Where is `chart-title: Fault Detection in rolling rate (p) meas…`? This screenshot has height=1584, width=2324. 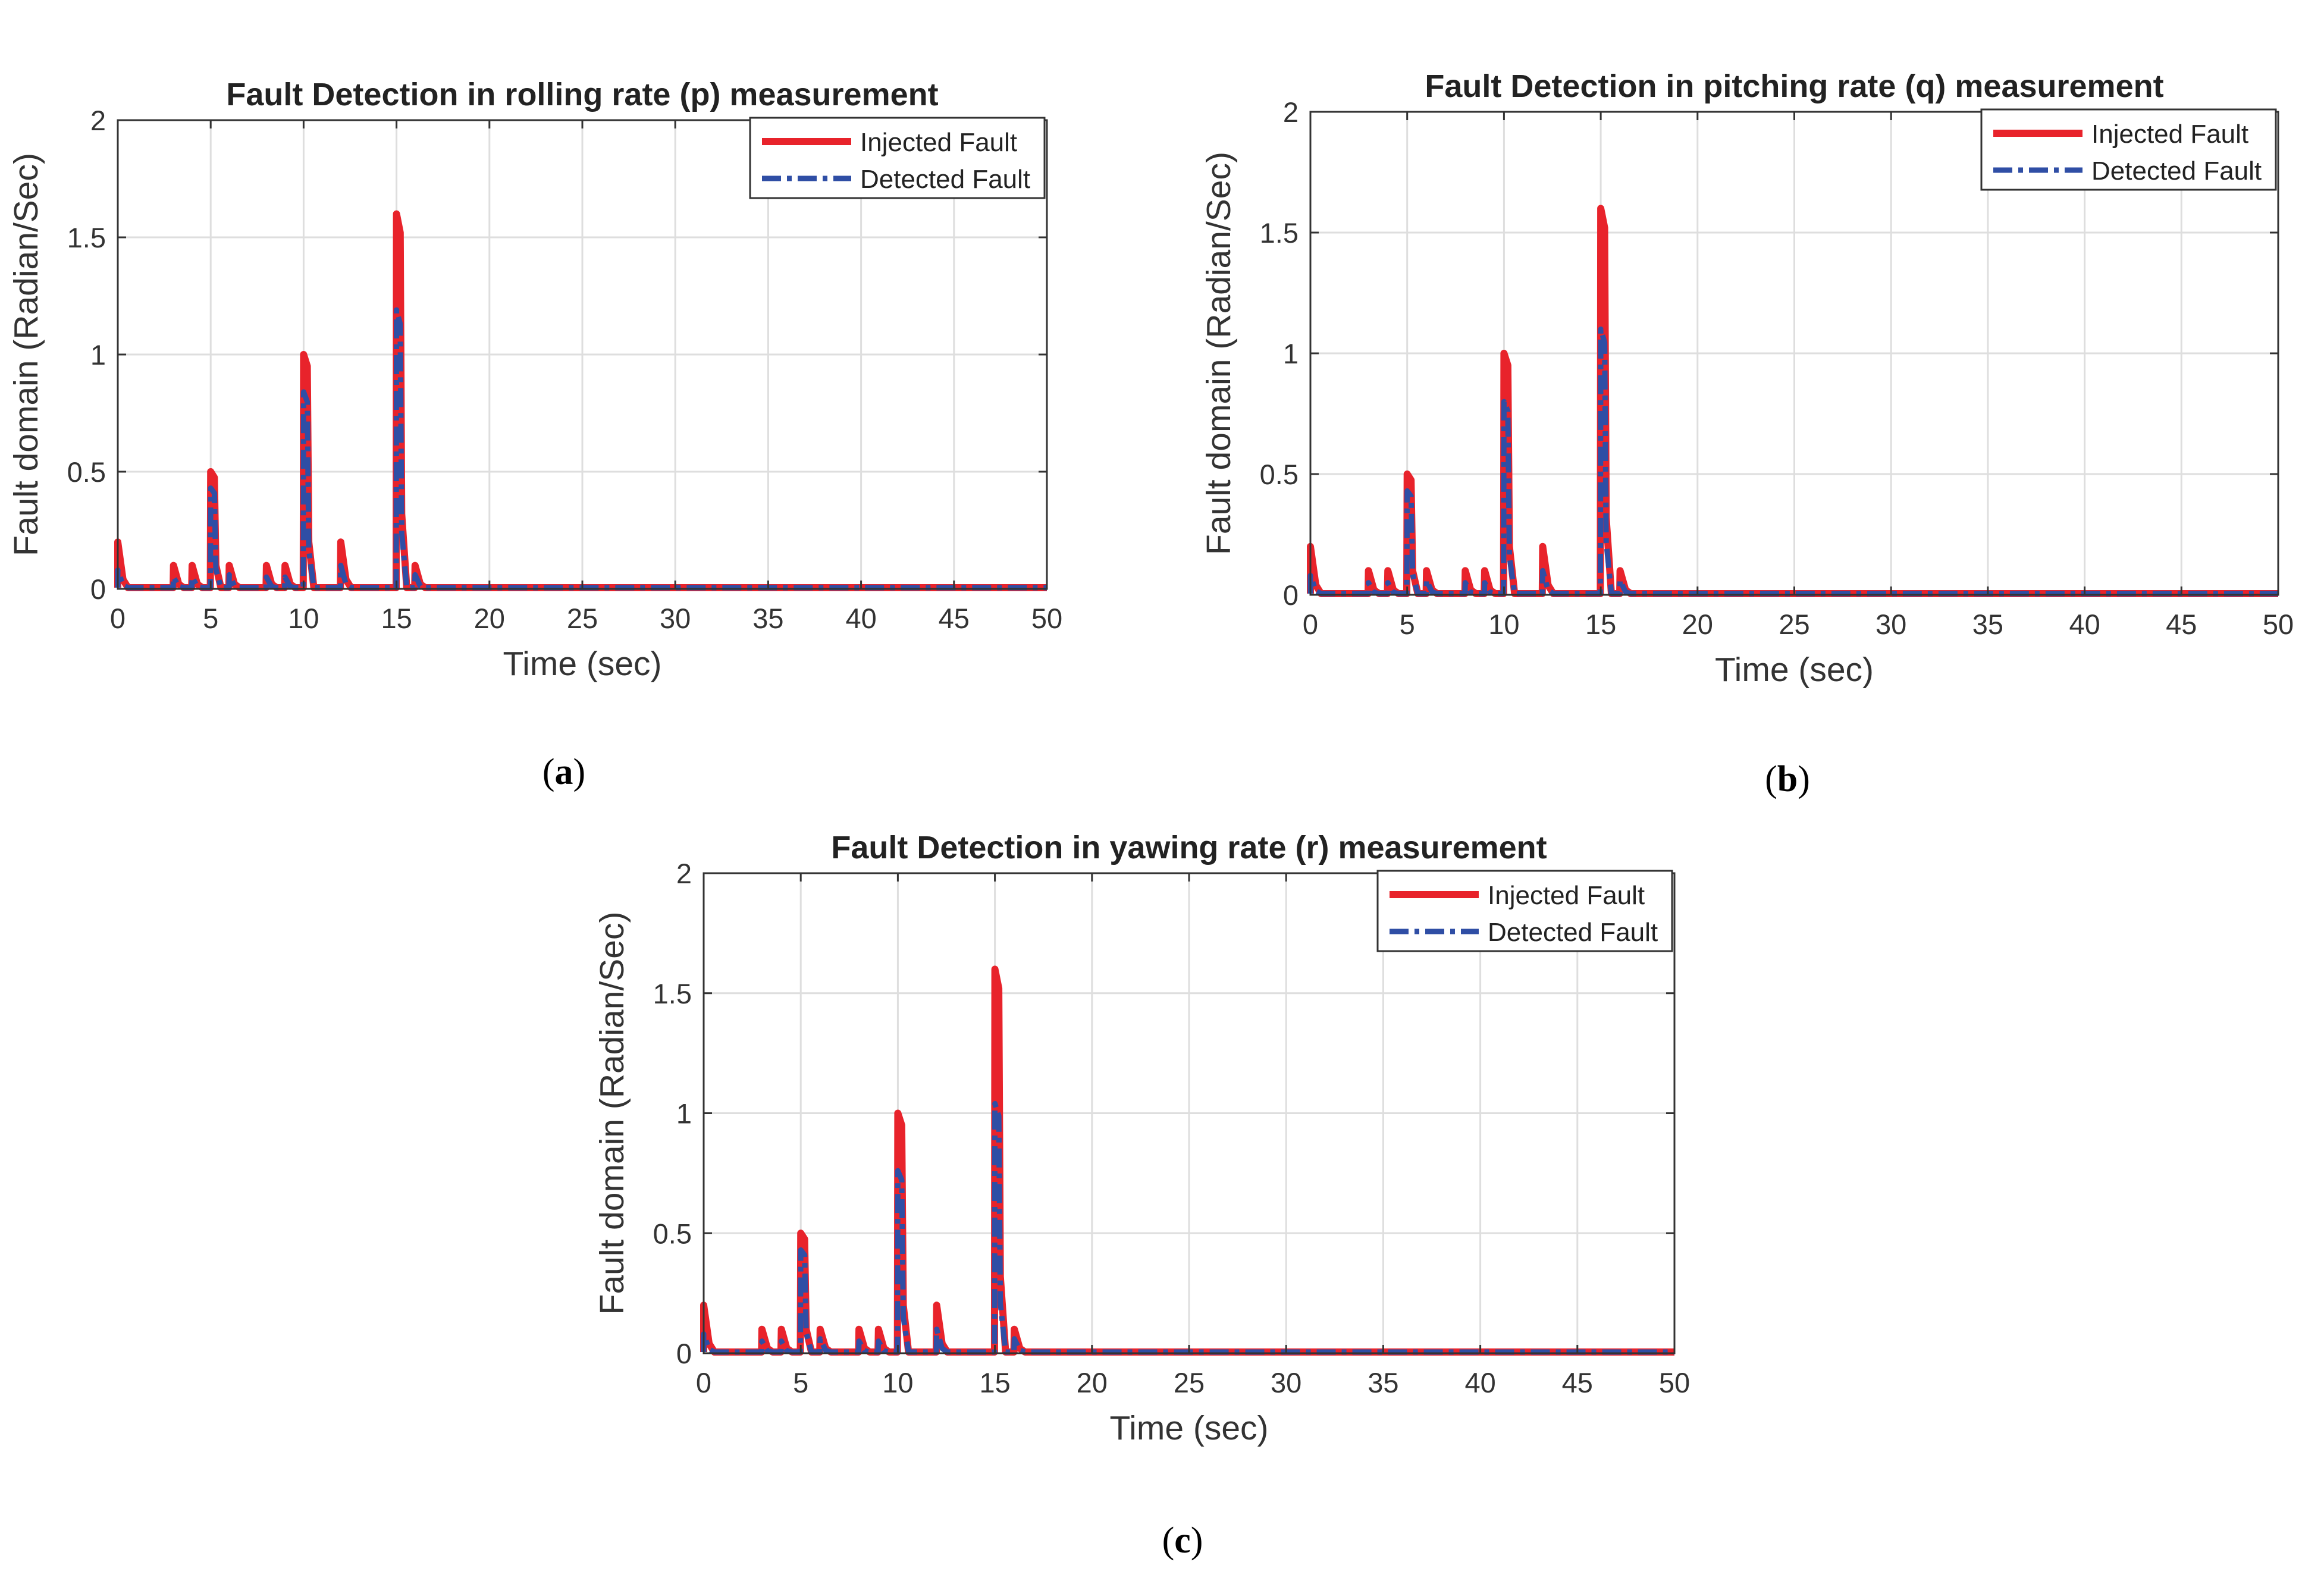
chart-title: Fault Detection in rolling rate (p) meas… is located at coordinates (582, 94).